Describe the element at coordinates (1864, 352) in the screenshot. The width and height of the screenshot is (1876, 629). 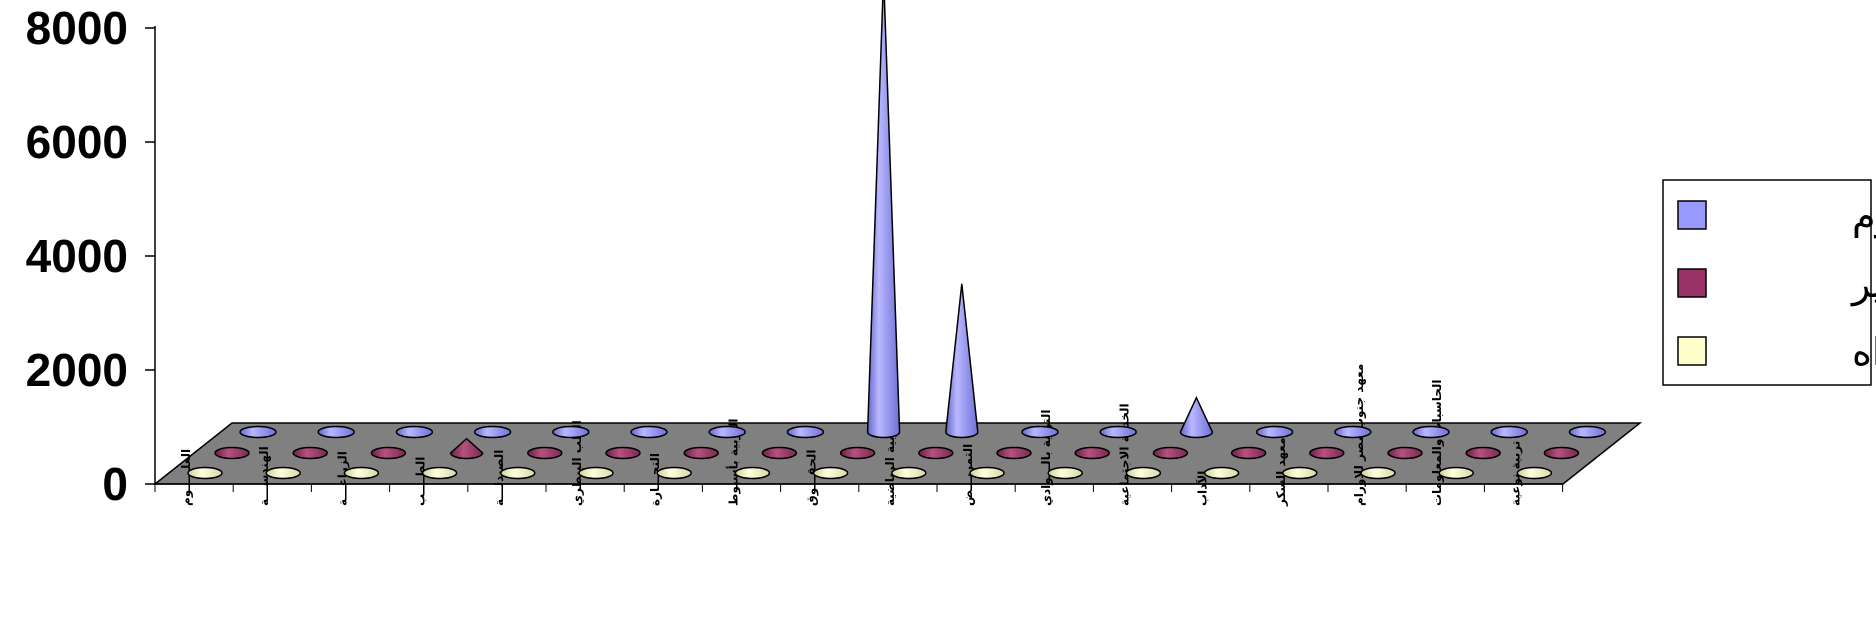
I see `legend-label: دكتوراه` at that location.